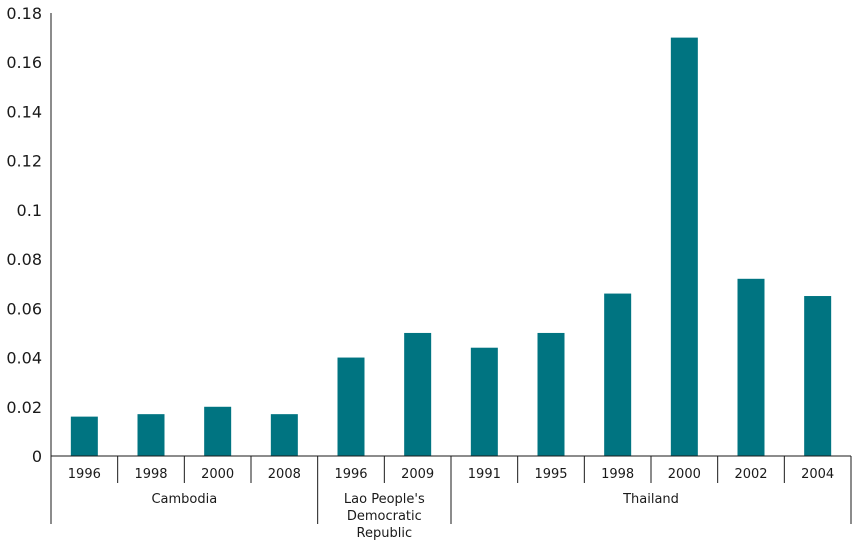  What do you see at coordinates (24, 259) in the screenshot?
I see `y-tick-label: 0.08` at bounding box center [24, 259].